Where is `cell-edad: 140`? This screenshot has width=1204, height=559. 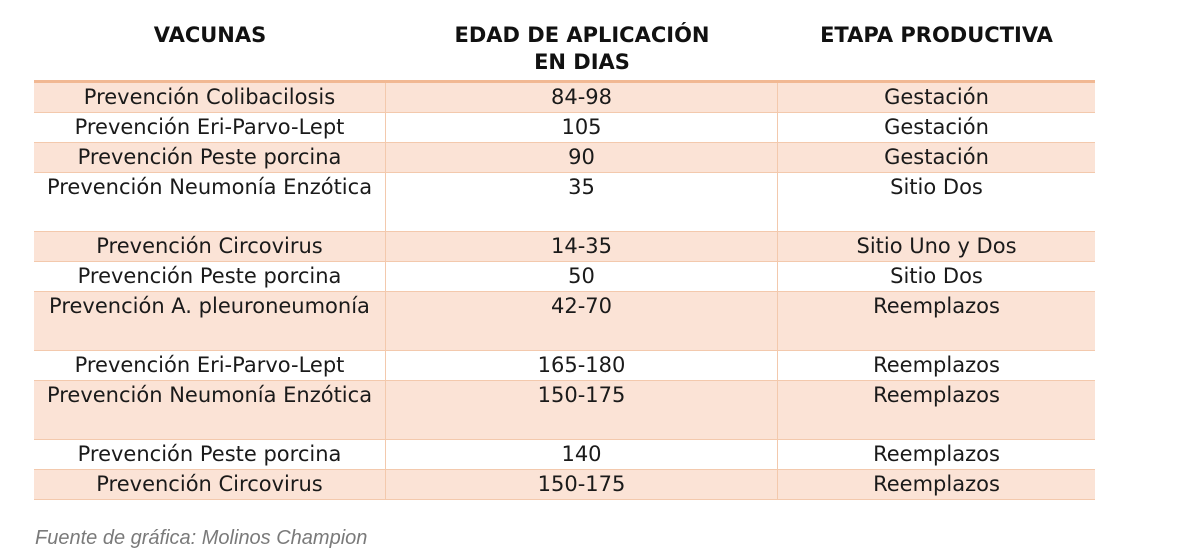 cell-edad: 140 is located at coordinates (582, 454).